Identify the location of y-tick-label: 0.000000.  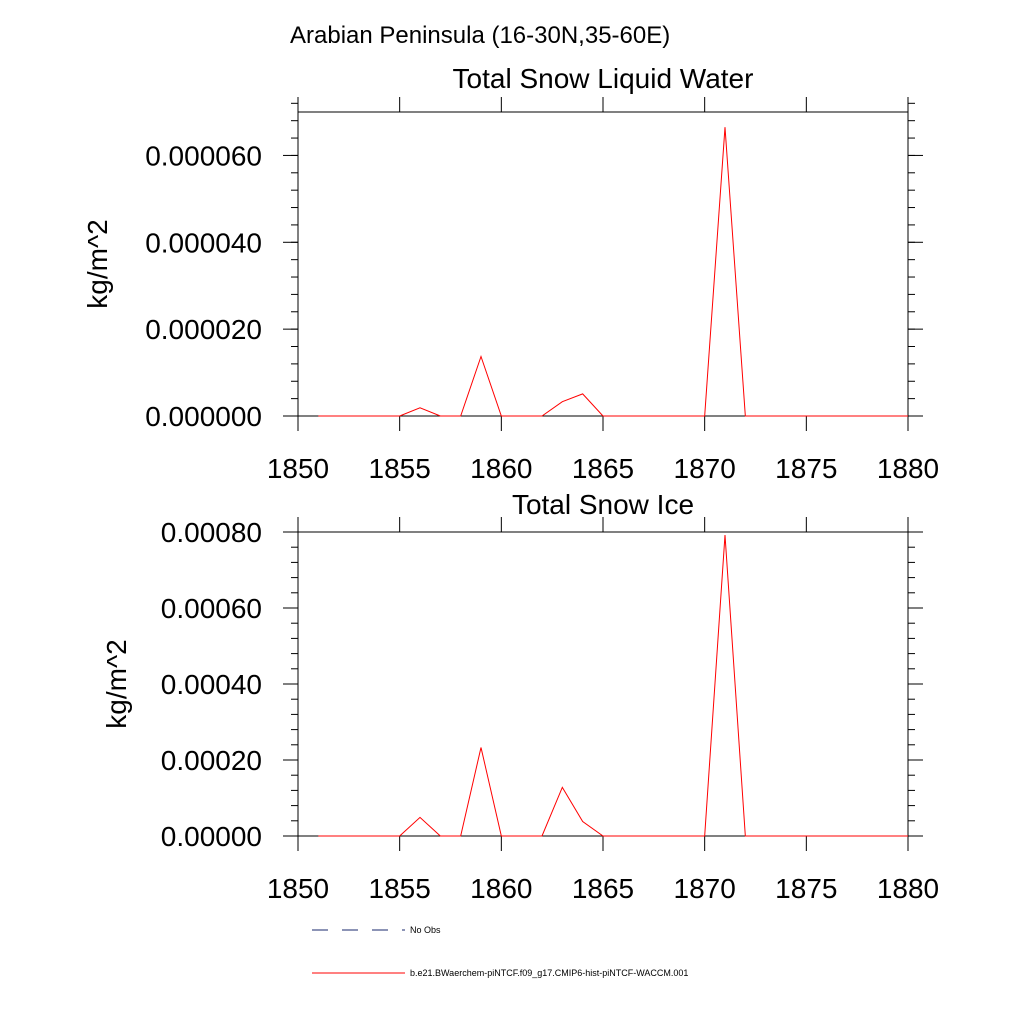
(203, 416).